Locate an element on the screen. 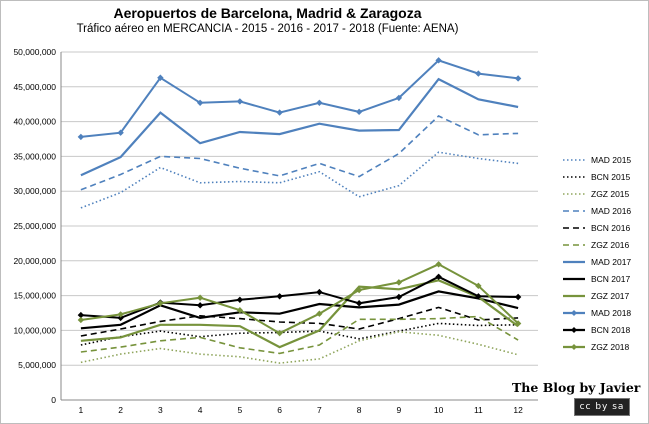 Image resolution: width=649 pixels, height=424 pixels. y-tick-label: 15,000,000 is located at coordinates (34, 296).